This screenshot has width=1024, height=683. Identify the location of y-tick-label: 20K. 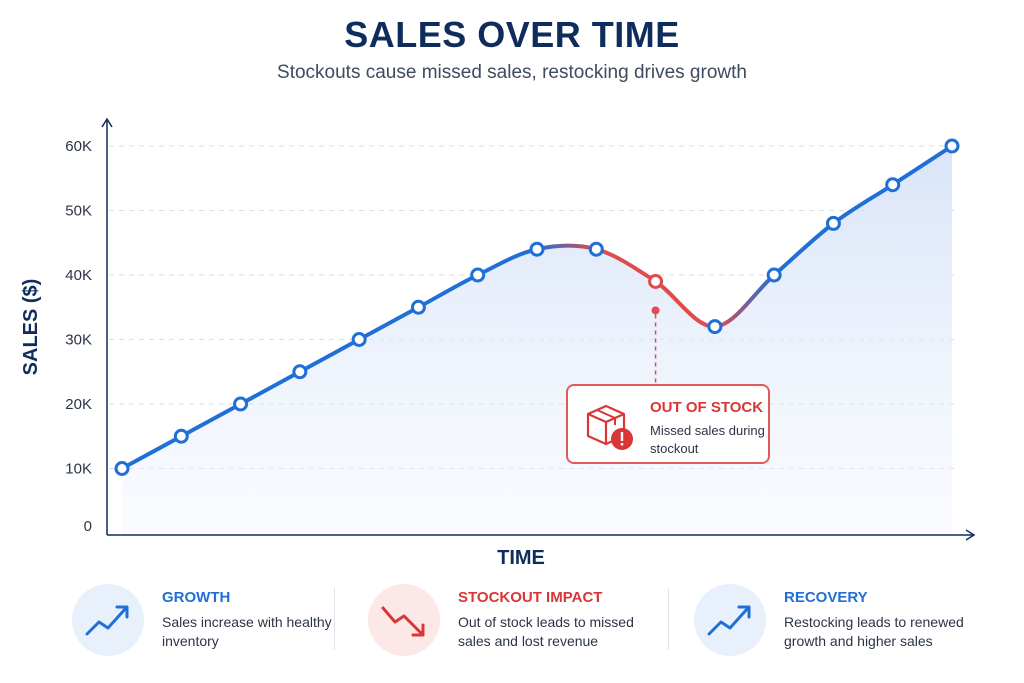
(78, 404).